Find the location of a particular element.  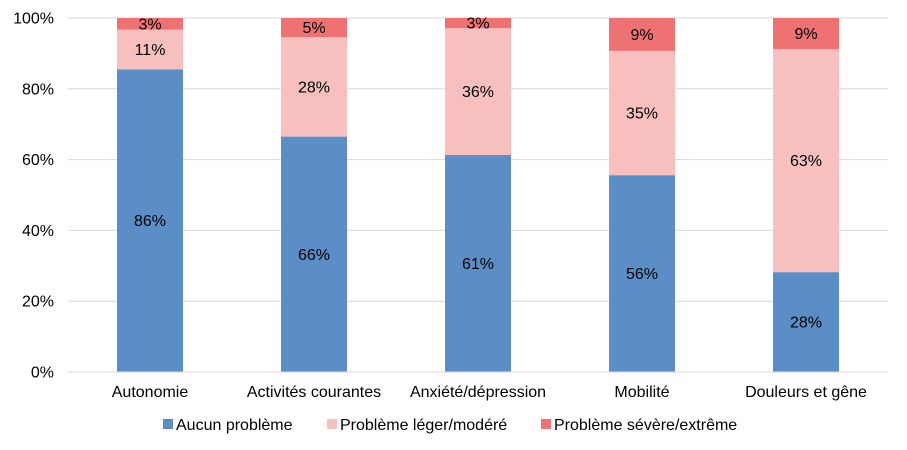

x-category-label: Activités courantes is located at coordinates (314, 392).